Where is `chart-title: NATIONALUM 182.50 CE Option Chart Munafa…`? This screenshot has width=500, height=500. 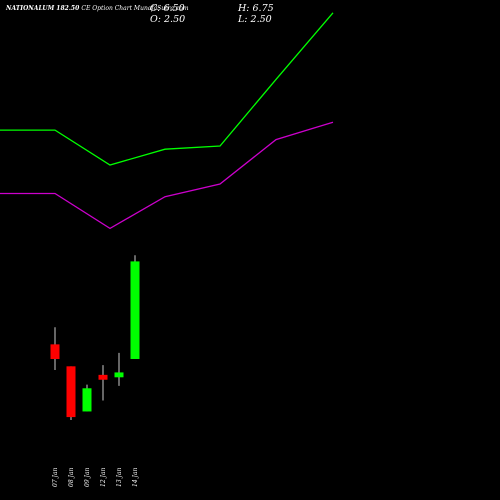
chart-title: NATIONALUM 182.50 CE Option Chart Munafa… is located at coordinates (97, 8).